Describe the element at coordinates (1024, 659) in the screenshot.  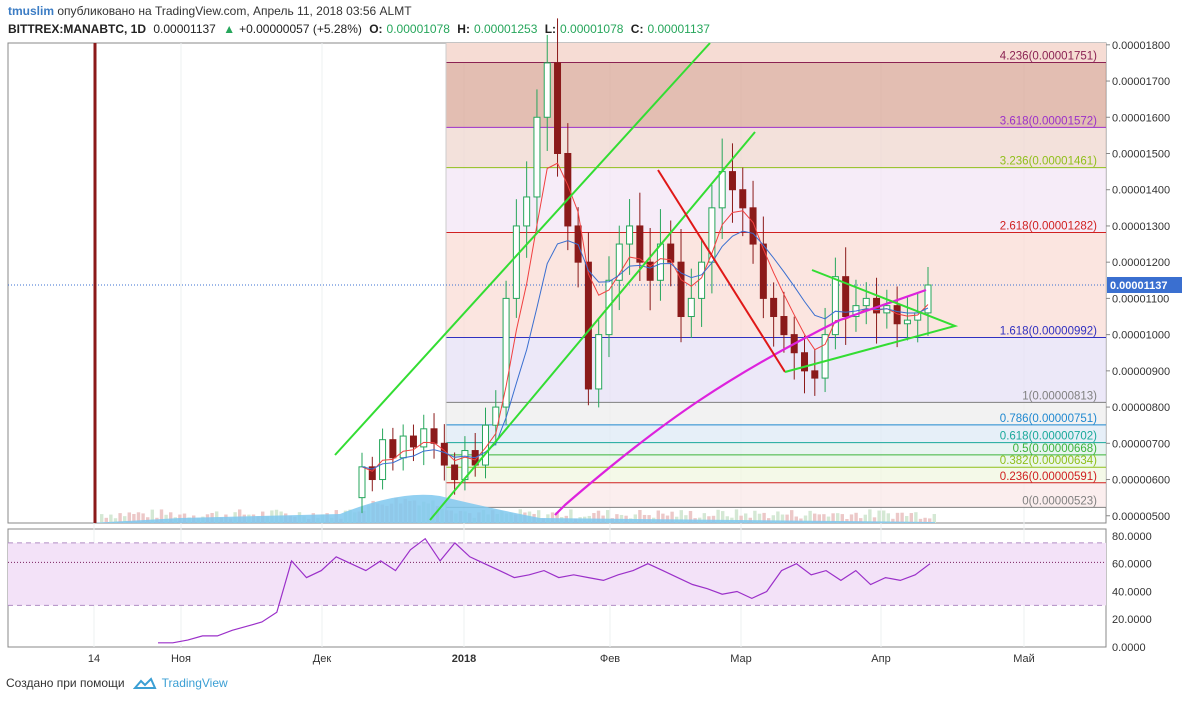
I see `x-tick-label: Май` at that location.